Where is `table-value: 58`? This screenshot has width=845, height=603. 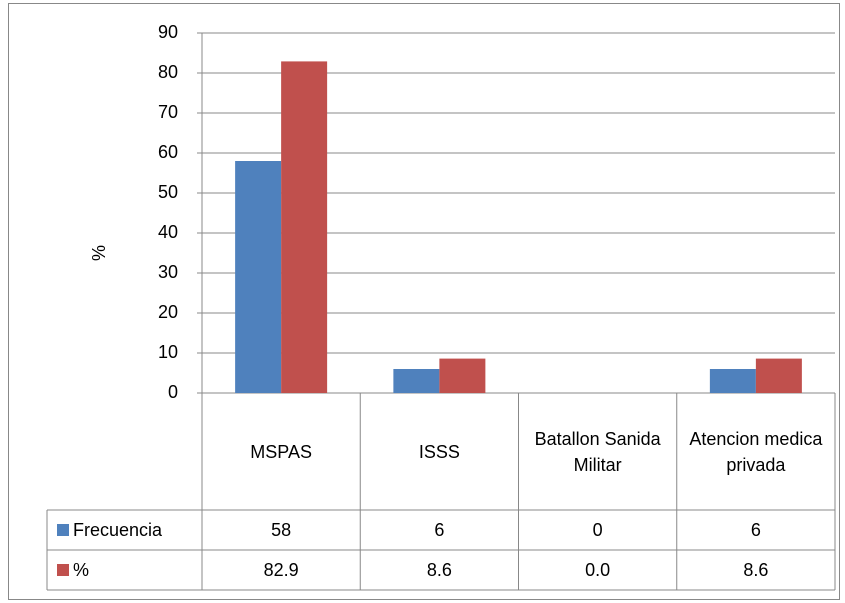
table-value: 58 is located at coordinates (281, 530).